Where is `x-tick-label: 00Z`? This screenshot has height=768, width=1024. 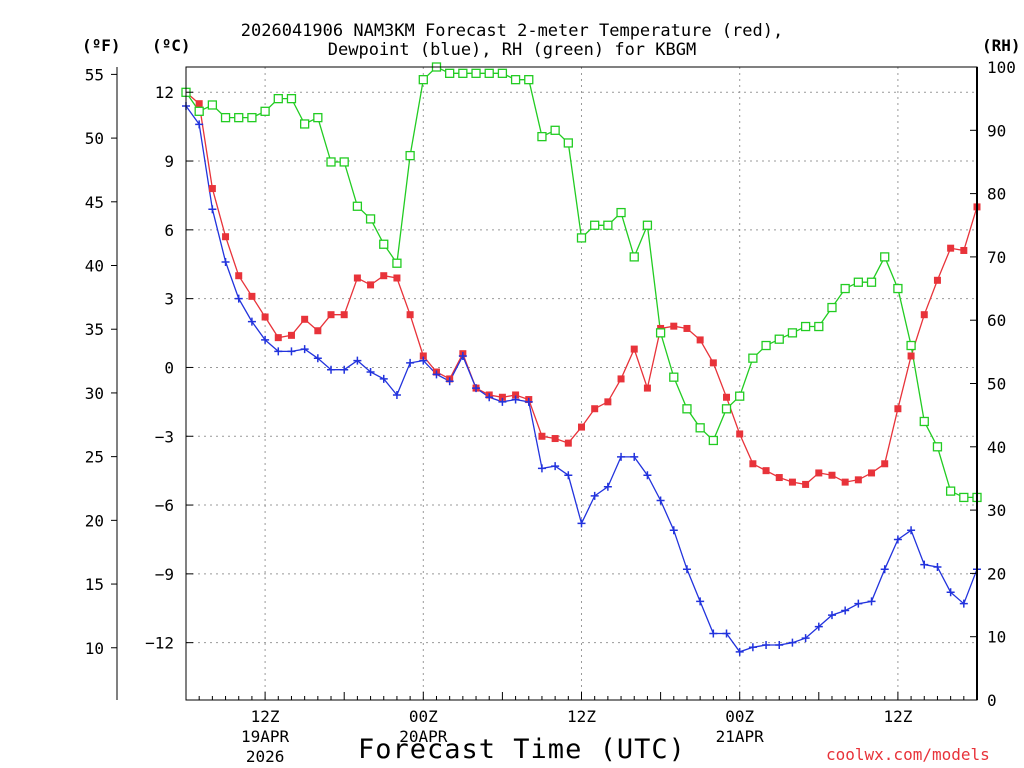 x-tick-label: 00Z is located at coordinates (739, 716).